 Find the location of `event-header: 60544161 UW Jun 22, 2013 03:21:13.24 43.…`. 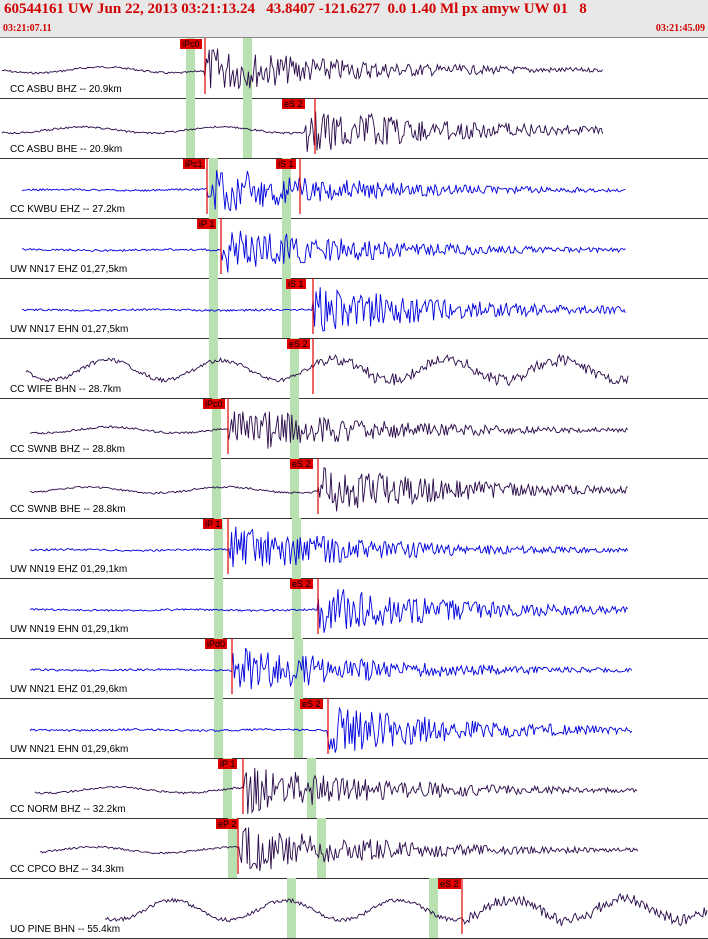

event-header: 60544161 UW Jun 22, 2013 03:21:13.24 43.… is located at coordinates (354, 19).